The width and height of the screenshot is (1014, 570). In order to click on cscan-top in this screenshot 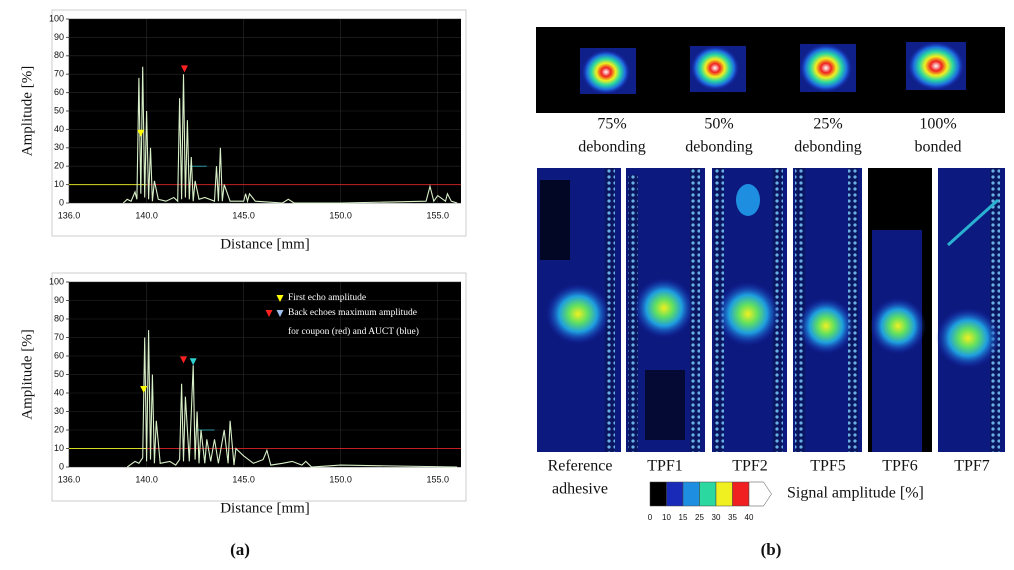, I will do `click(770, 70)`.